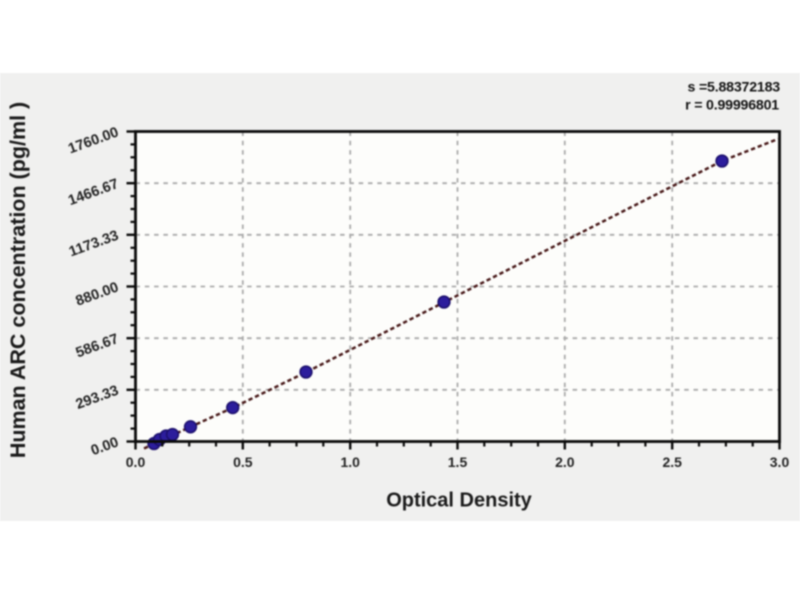 This screenshot has width=800, height=600. What do you see at coordinates (458, 462) in the screenshot?
I see `svg-text: 1.5` at bounding box center [458, 462].